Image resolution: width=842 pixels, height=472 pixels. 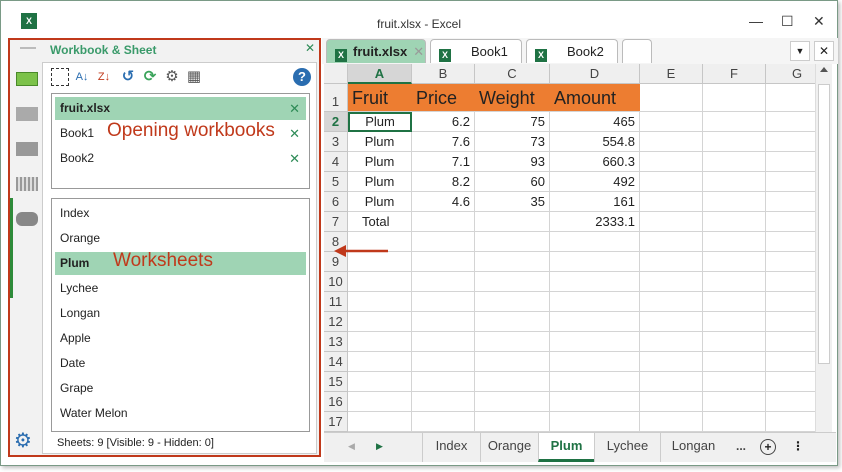 What do you see at coordinates (566, 447) in the screenshot?
I see `sheet-tab: Plum` at bounding box center [566, 447].